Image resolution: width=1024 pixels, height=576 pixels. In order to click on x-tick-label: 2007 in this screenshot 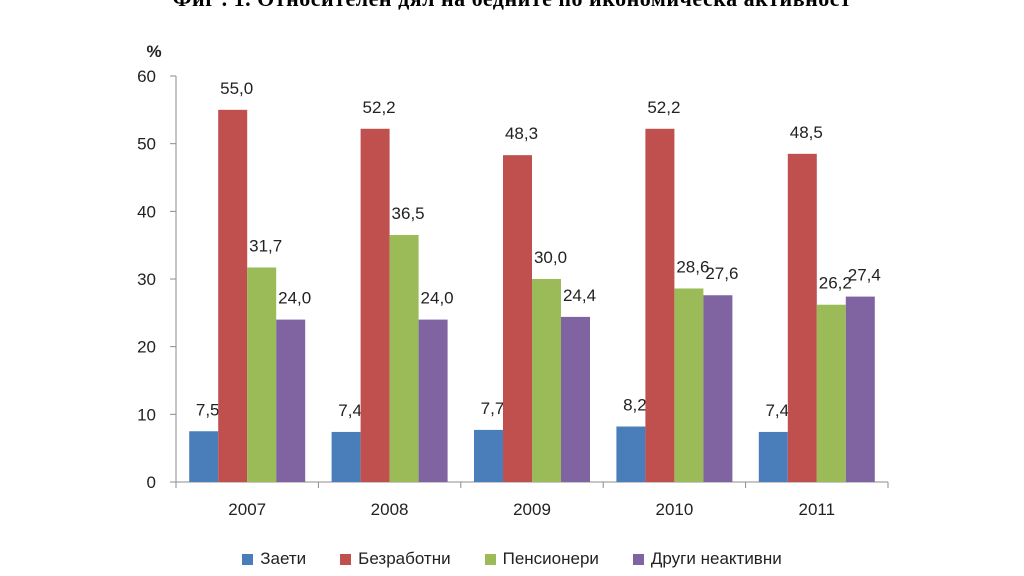, I will do `click(247, 509)`.